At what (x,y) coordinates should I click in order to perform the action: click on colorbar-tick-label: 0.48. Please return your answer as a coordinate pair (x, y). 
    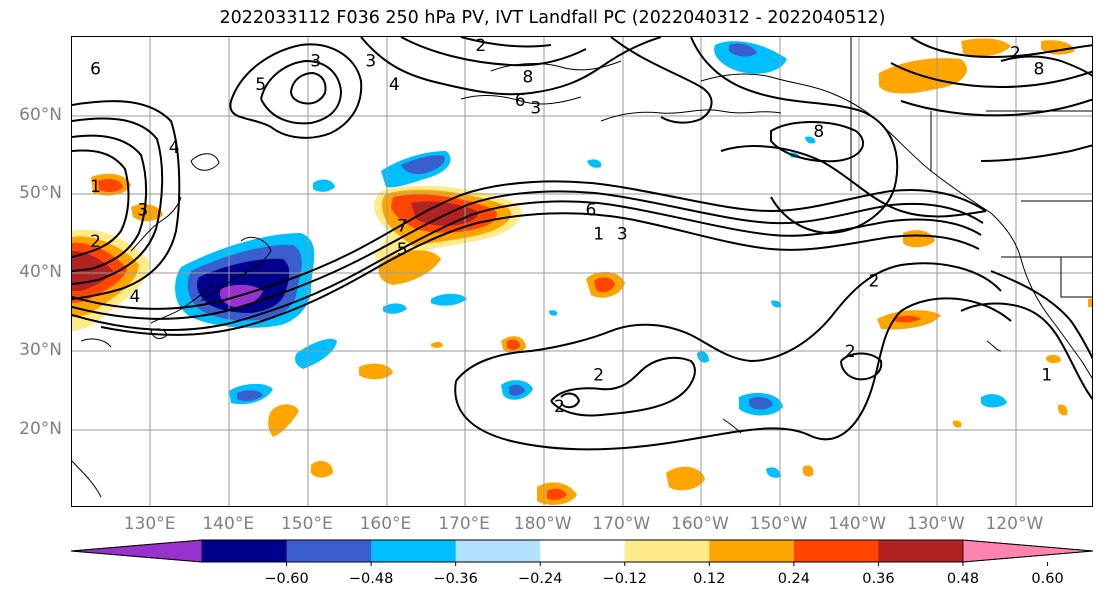
    Looking at the image, I should click on (963, 579).